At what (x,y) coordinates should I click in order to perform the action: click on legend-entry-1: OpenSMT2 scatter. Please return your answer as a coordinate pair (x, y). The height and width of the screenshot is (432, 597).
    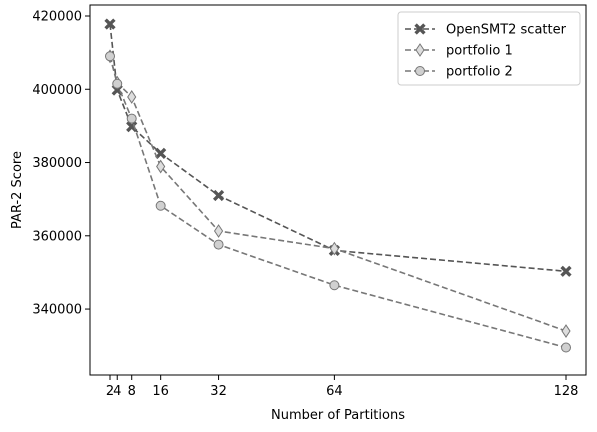
    Looking at the image, I should click on (486, 30).